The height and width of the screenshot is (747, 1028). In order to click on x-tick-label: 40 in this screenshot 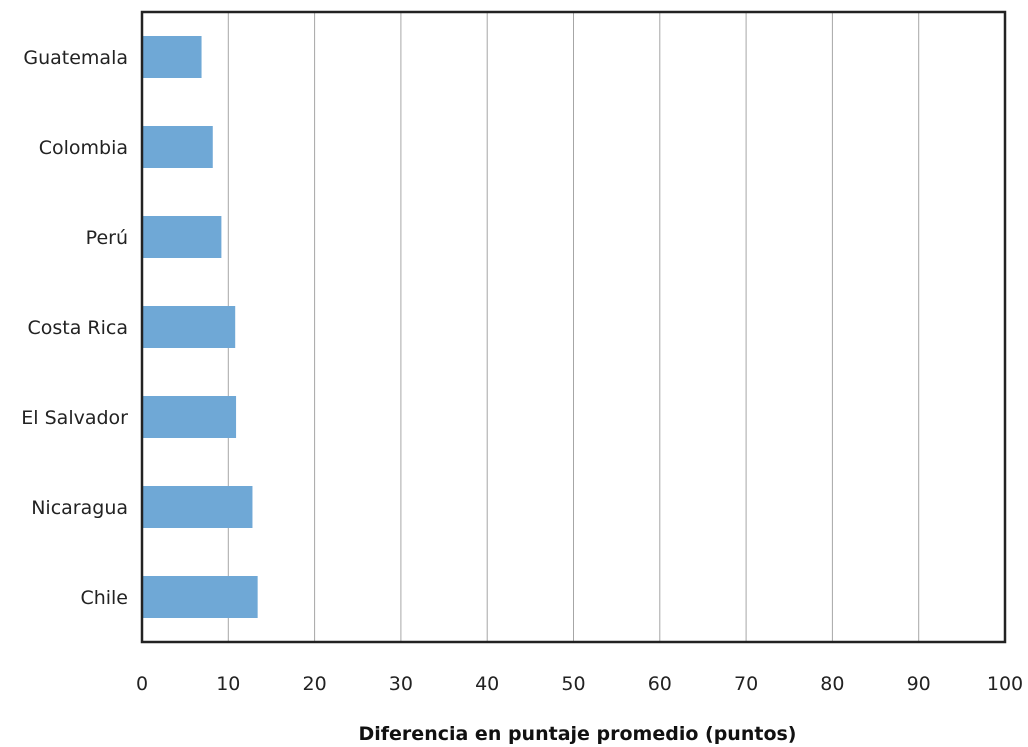, I will do `click(487, 684)`.